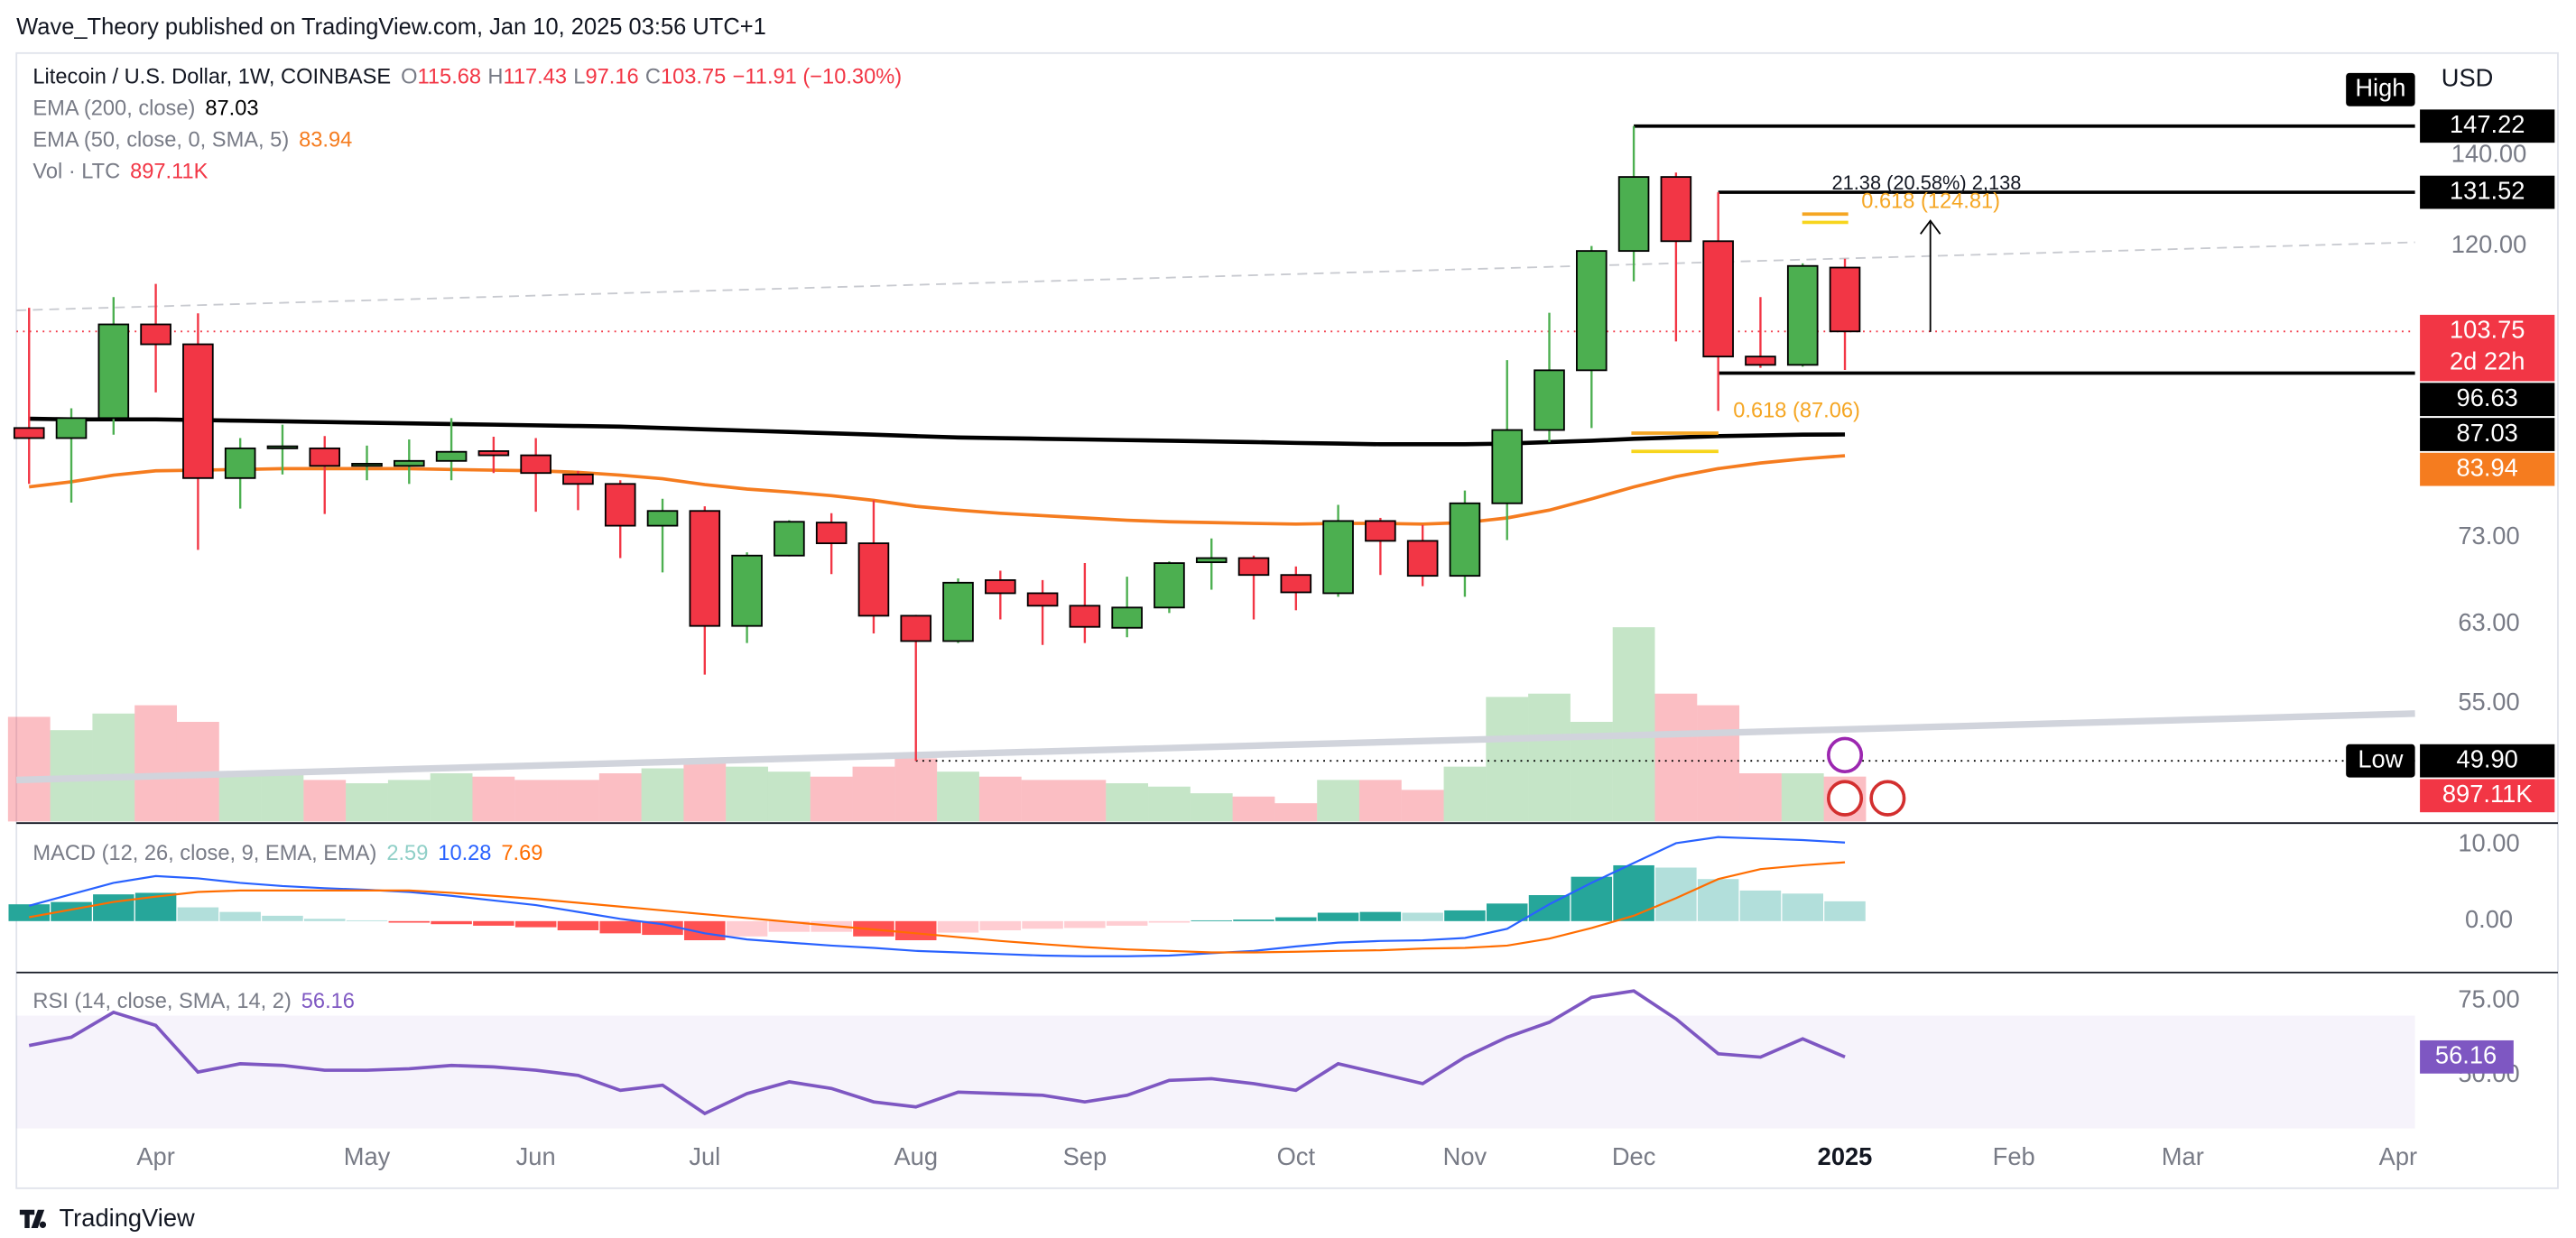 The height and width of the screenshot is (1238, 2576). Describe the element at coordinates (937, 490) in the screenshot. I see `ema-line` at that location.